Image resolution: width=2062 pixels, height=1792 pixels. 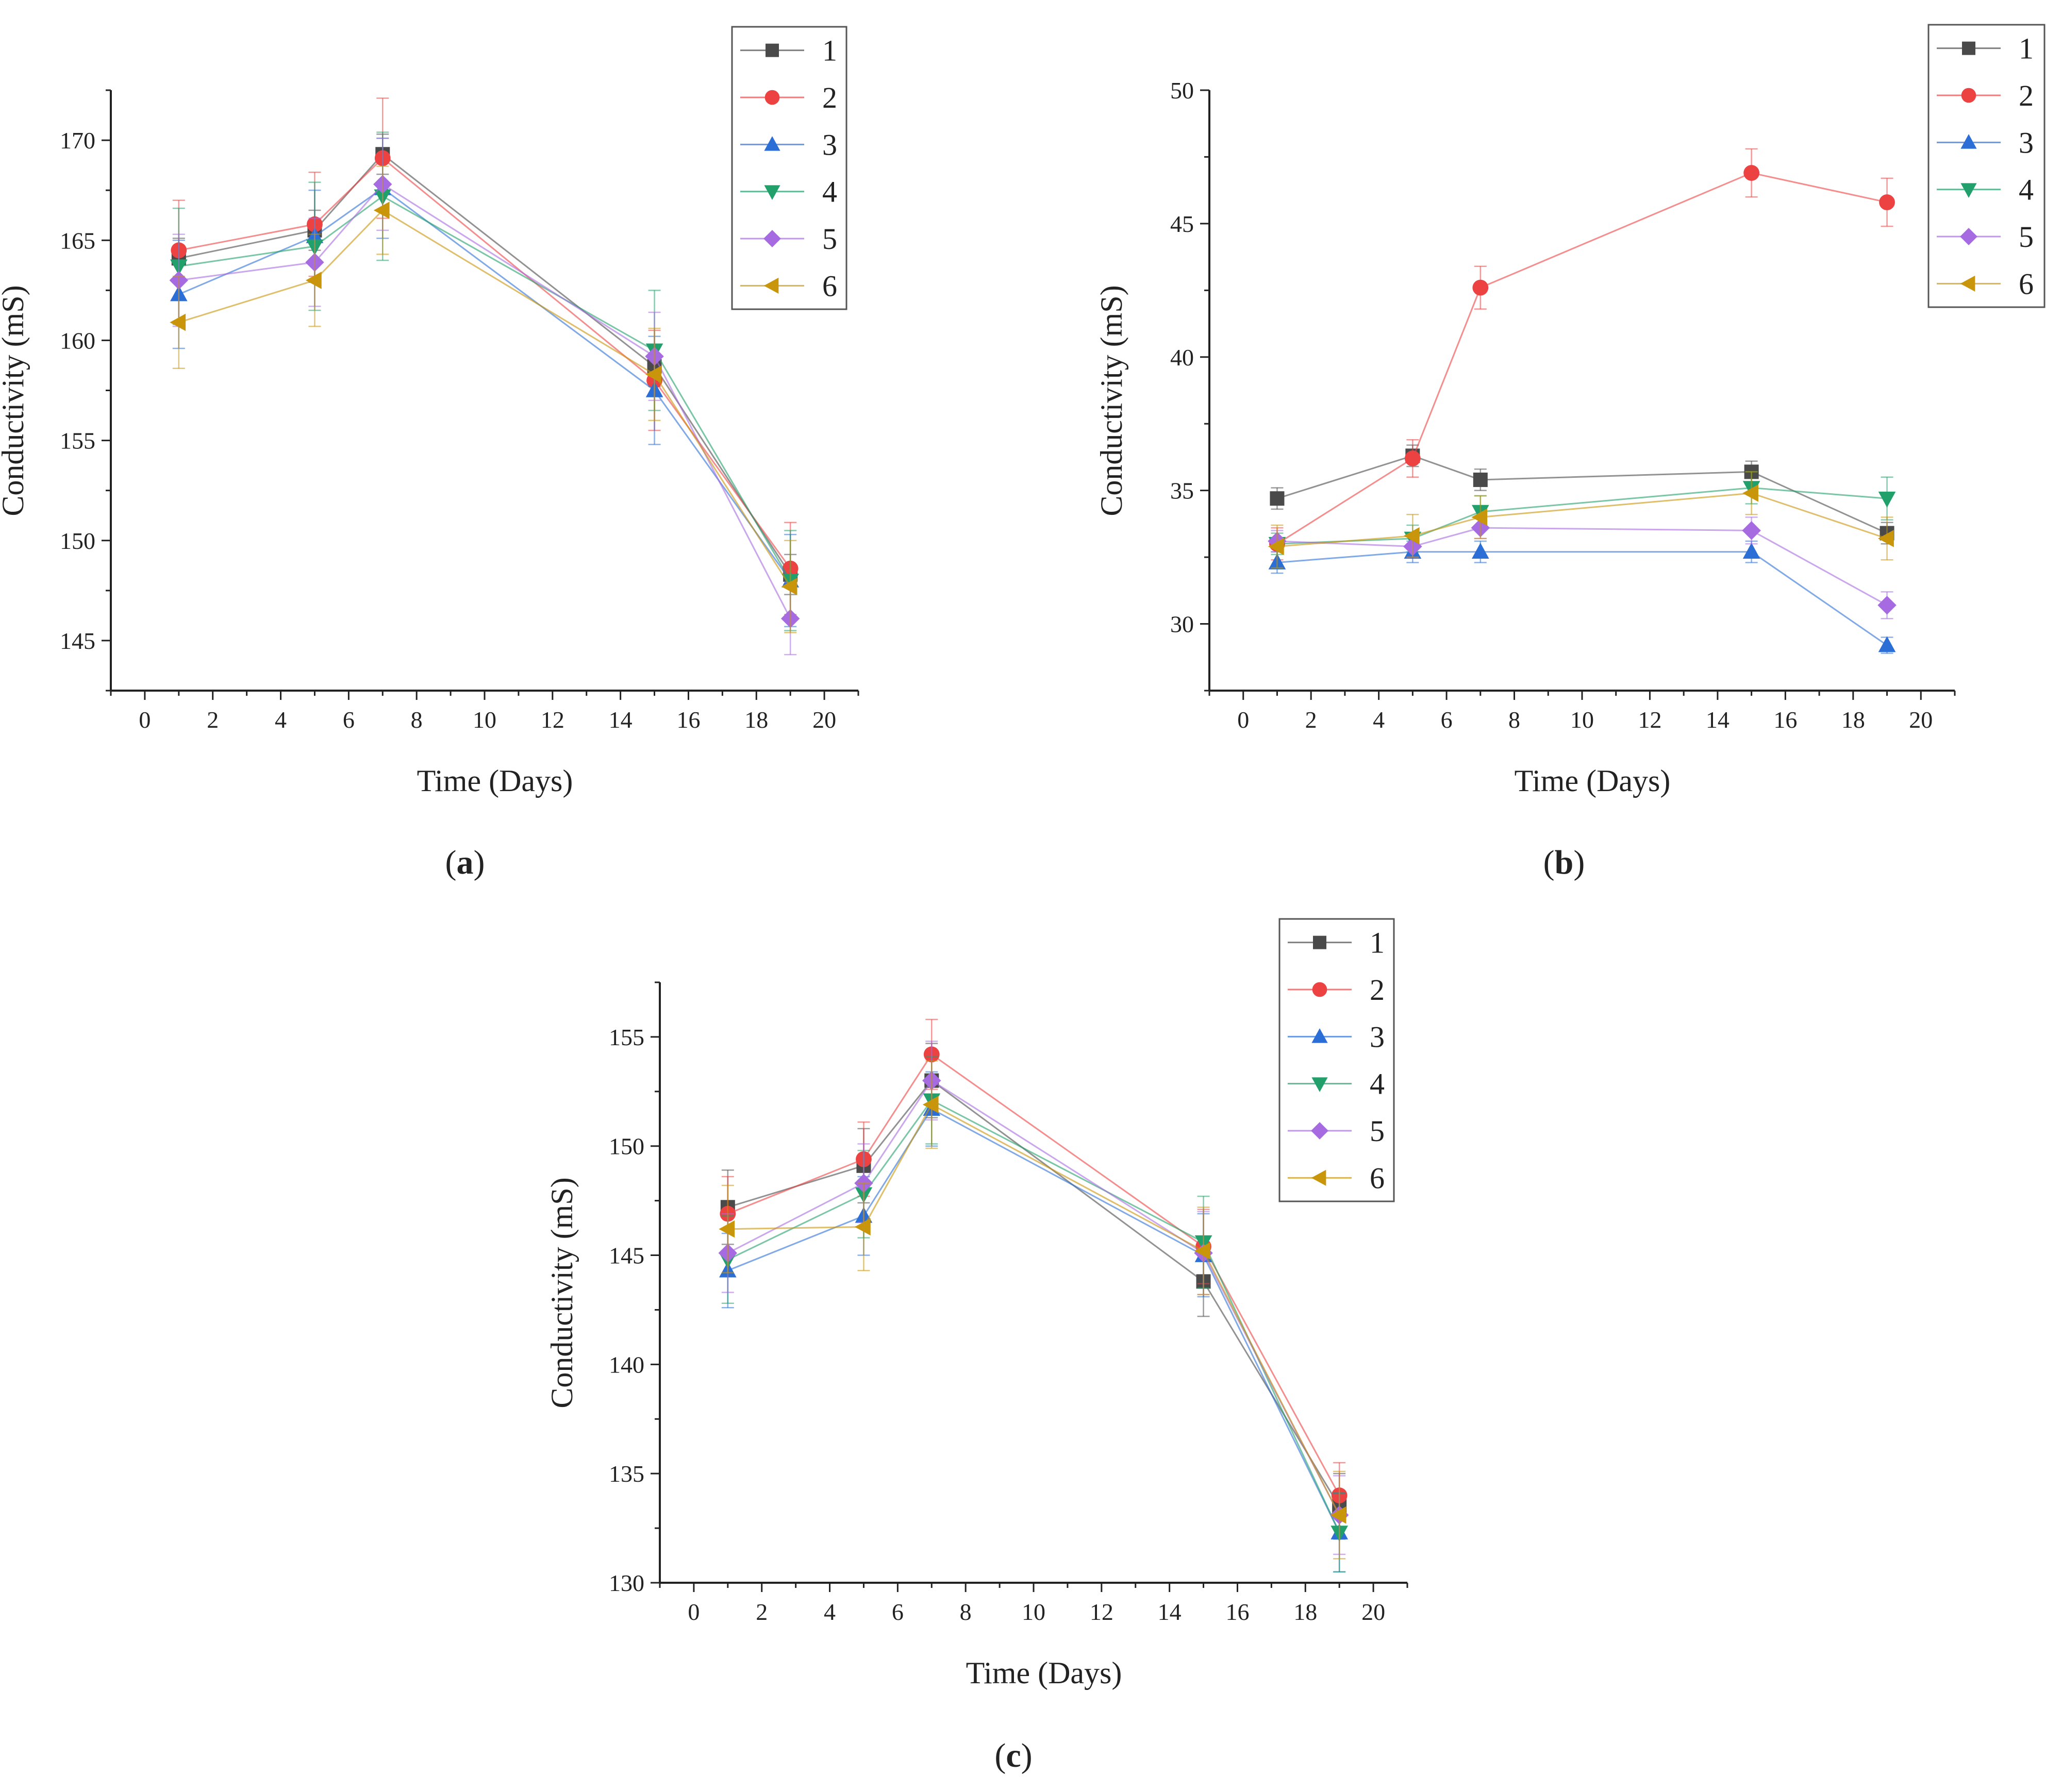 What do you see at coordinates (77, 641) in the screenshot?
I see `y-tick-label: 145` at bounding box center [77, 641].